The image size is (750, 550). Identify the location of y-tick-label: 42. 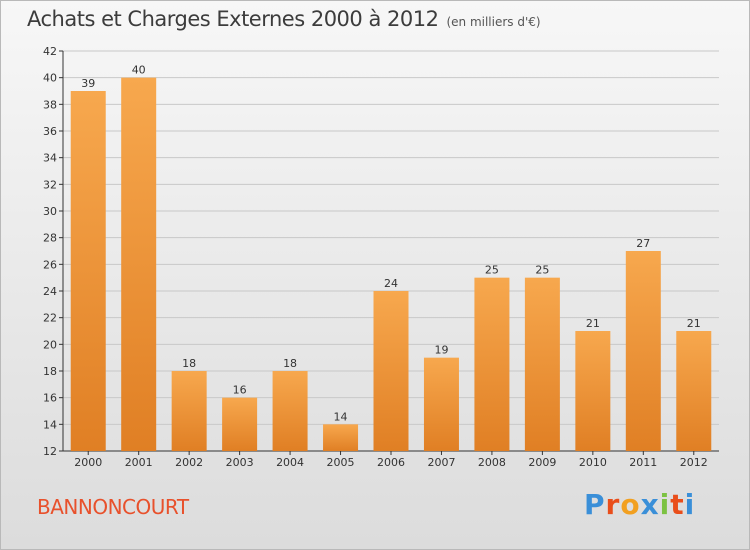
(50, 51).